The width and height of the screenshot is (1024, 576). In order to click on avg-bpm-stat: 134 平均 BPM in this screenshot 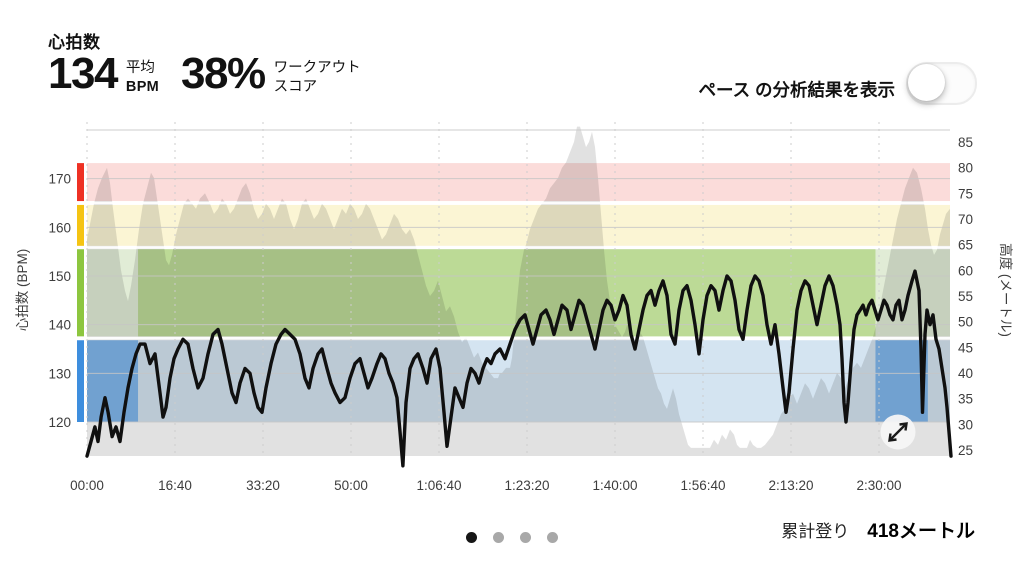, I will do `click(104, 73)`.